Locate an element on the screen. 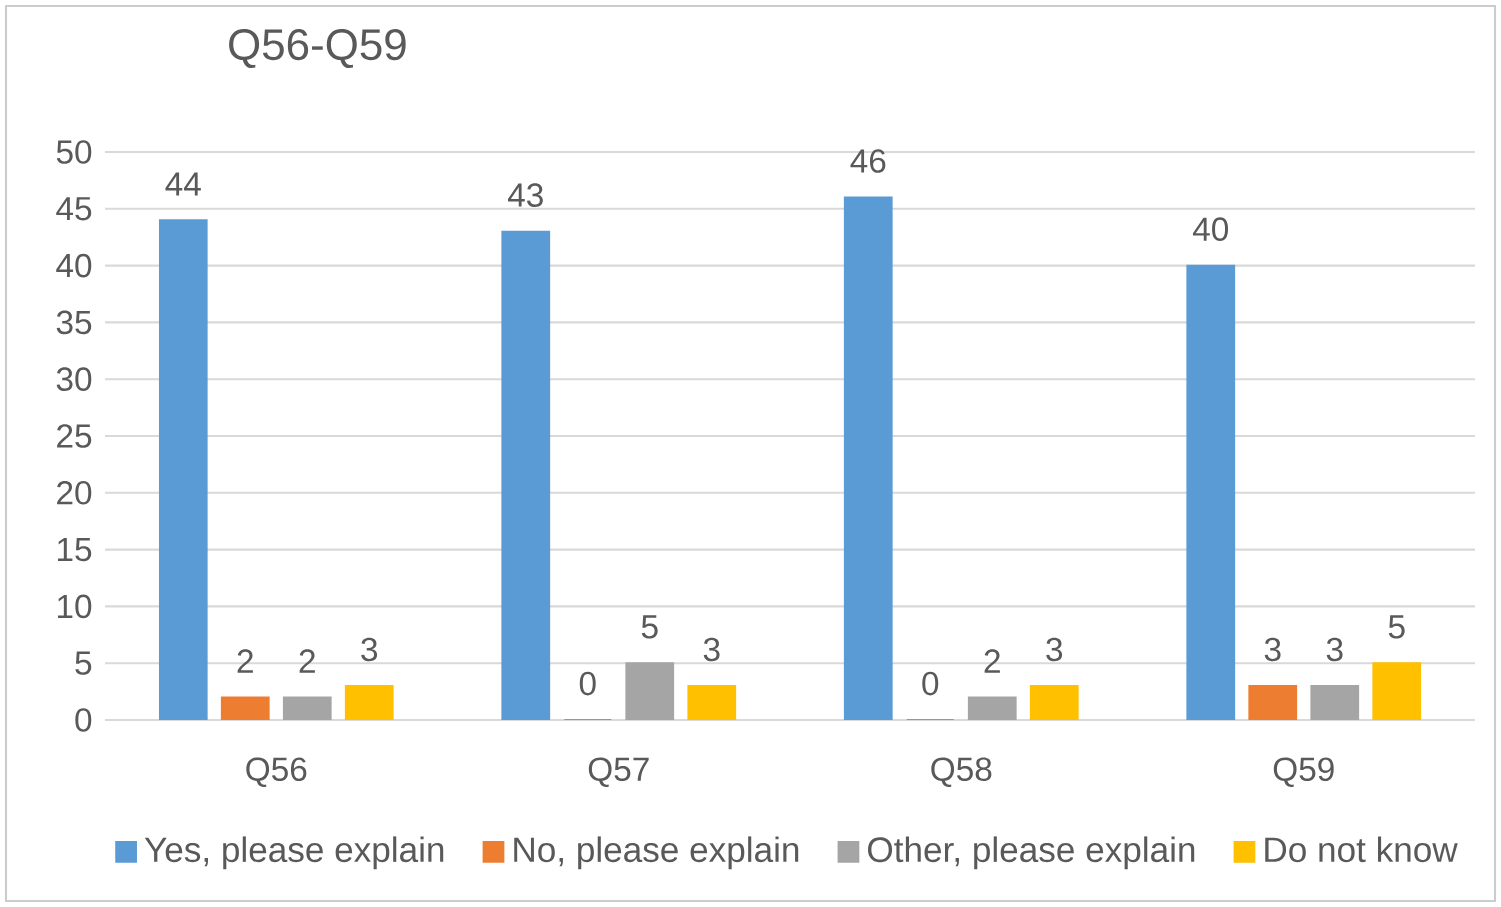  y-tick-label: 20 is located at coordinates (74, 492).